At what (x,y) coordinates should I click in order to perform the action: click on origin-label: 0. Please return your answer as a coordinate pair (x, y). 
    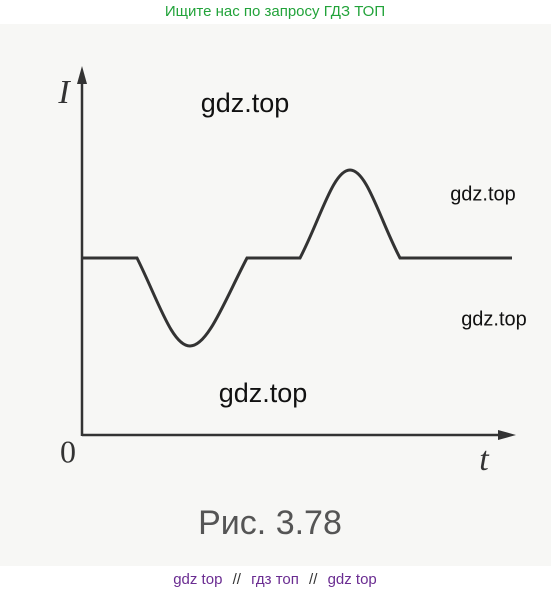
    Looking at the image, I should click on (68, 451).